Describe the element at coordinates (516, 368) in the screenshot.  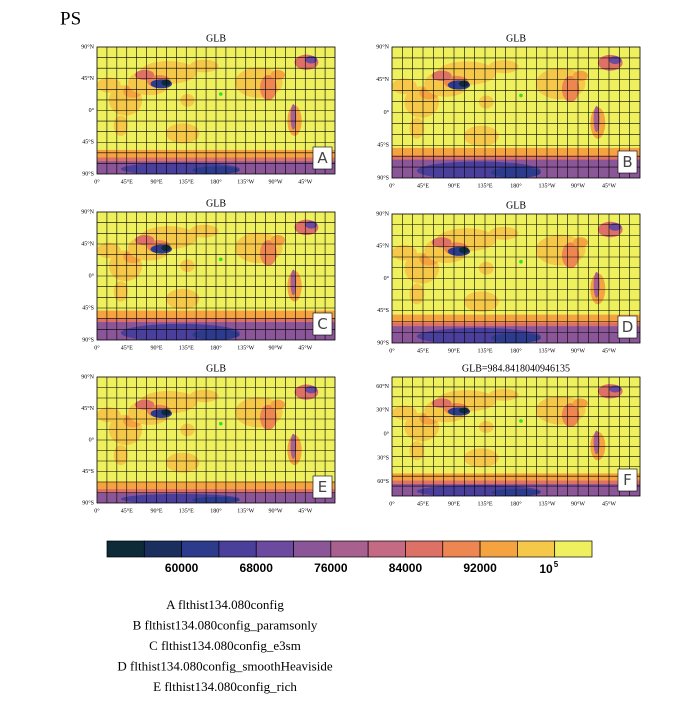
I see `panel-title: GLB=984.8418040946135` at that location.